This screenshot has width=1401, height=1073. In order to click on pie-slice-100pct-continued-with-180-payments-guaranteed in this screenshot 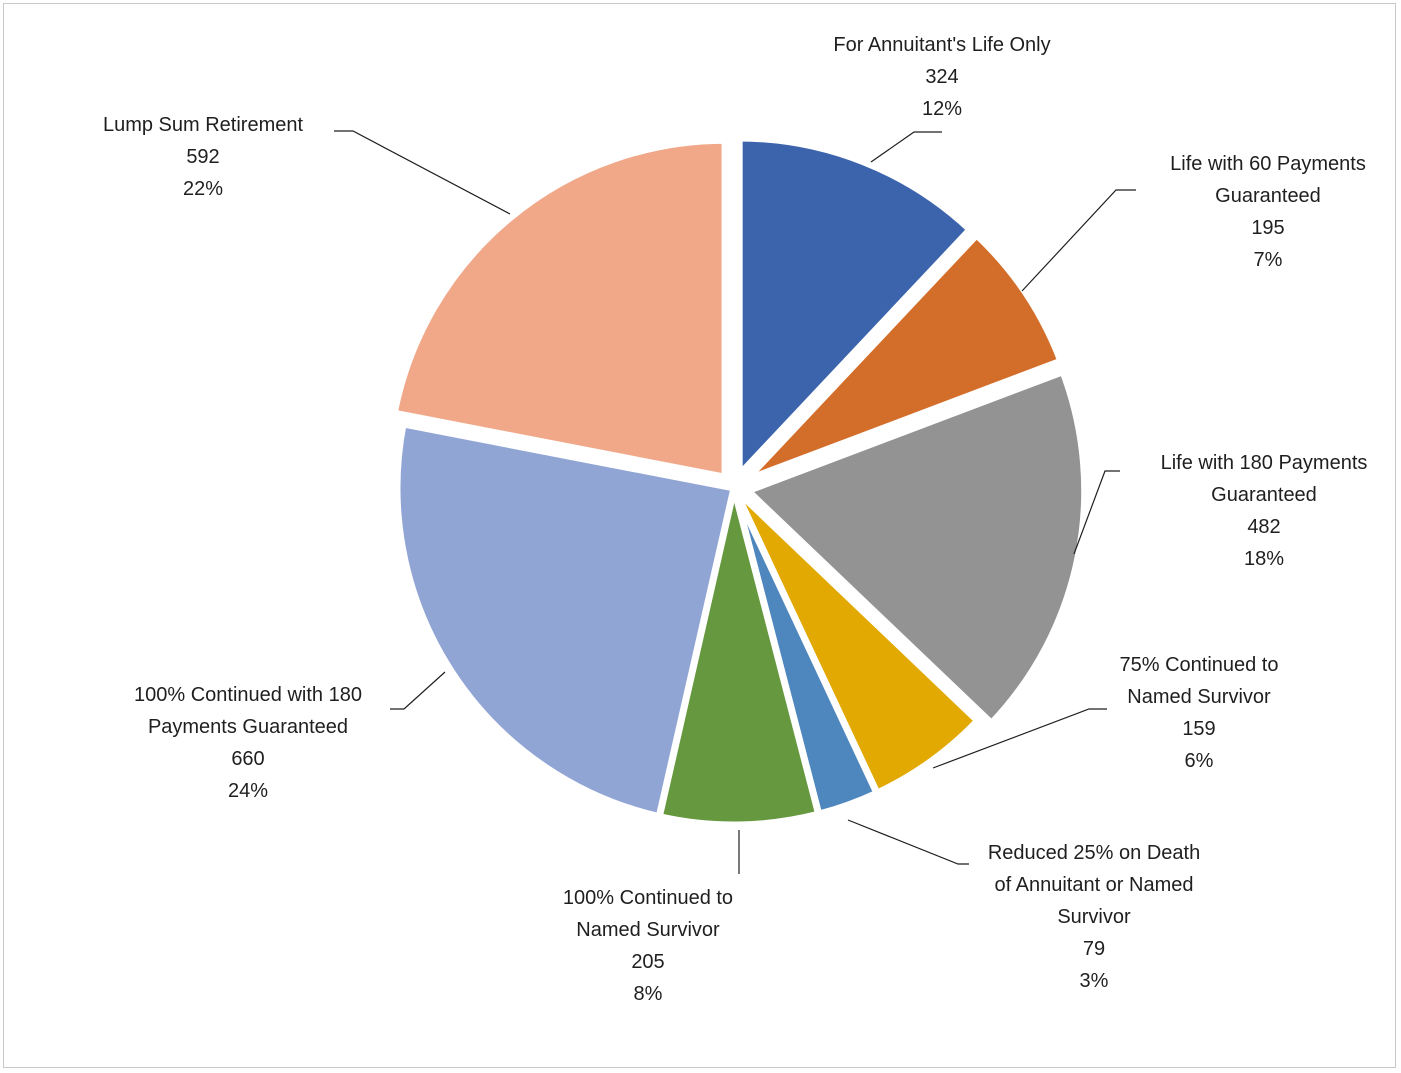, I will do `click(566, 620)`.